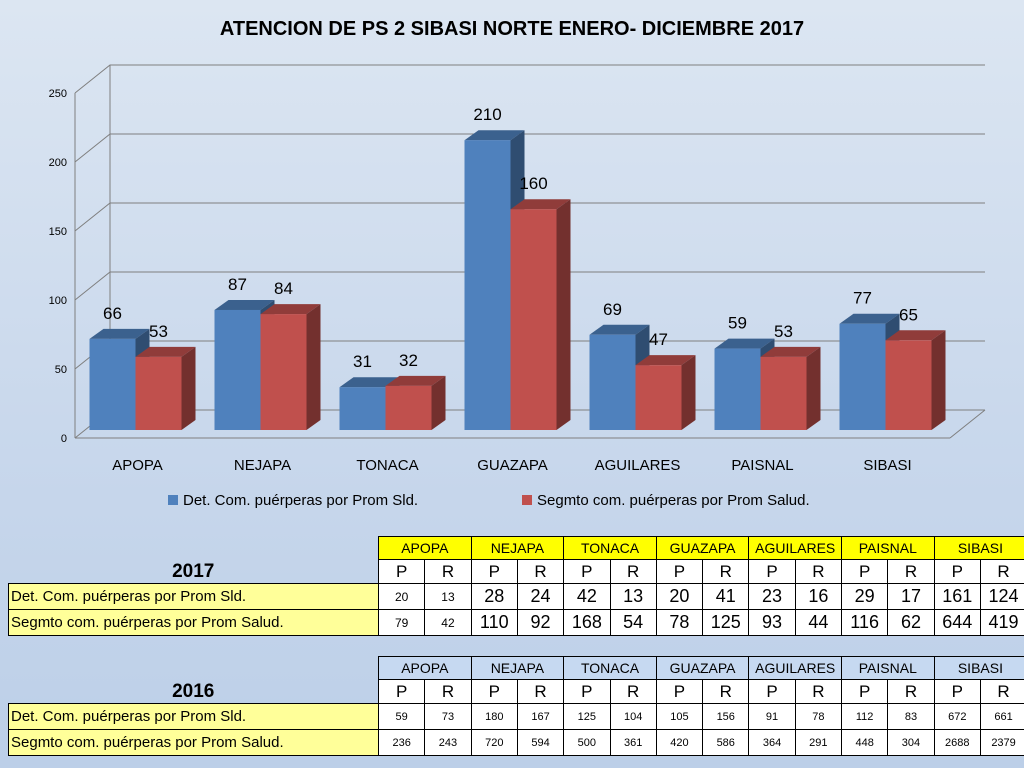 This screenshot has width=1024, height=768. What do you see at coordinates (612, 309) in the screenshot?
I see `data-label: 69` at bounding box center [612, 309].